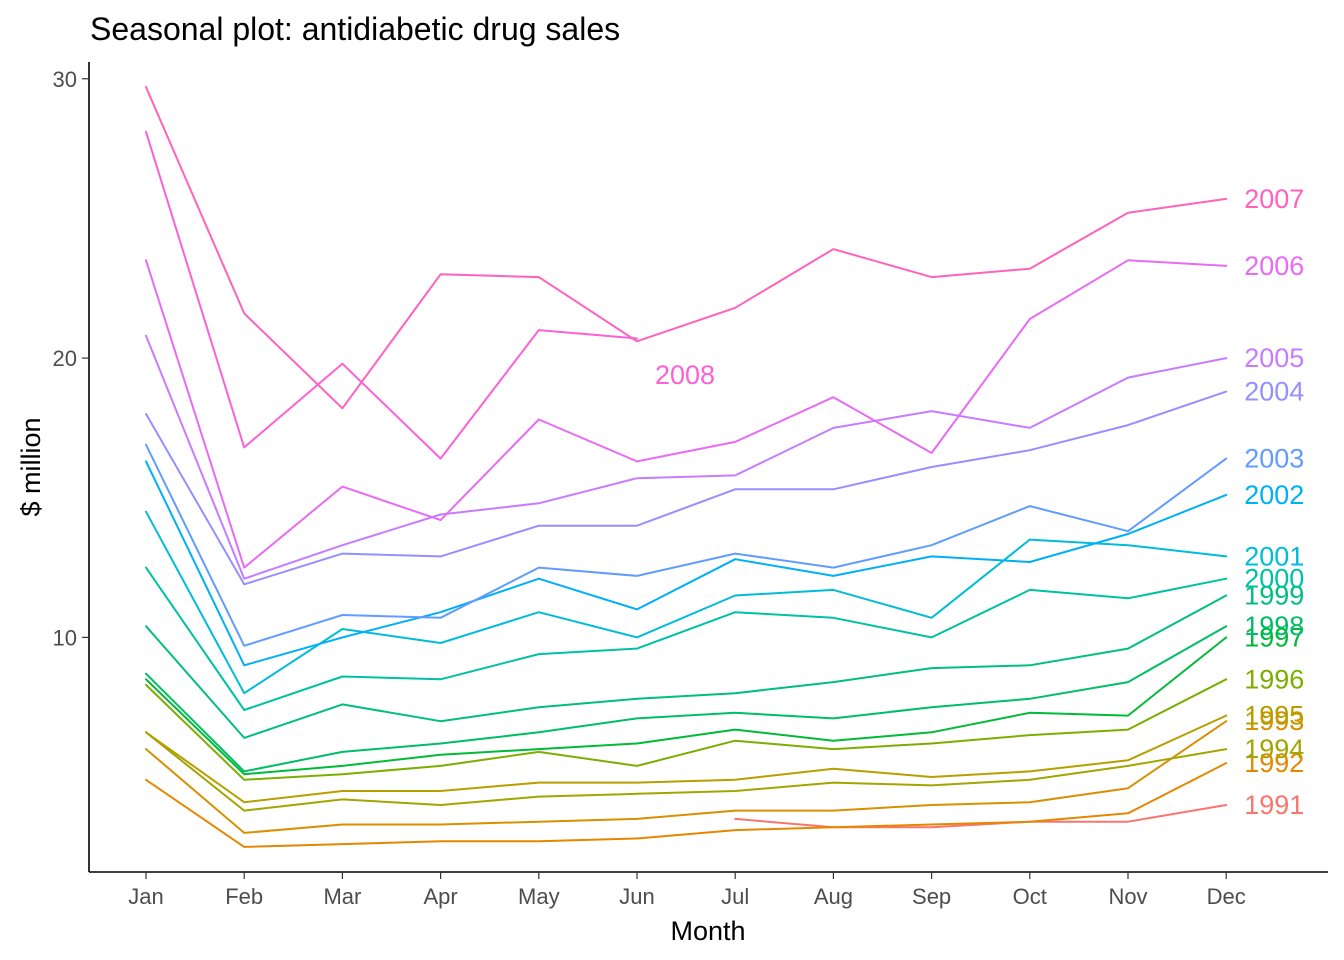 The image size is (1344, 960). I want to click on year-label-1993: 1993, so click(1274, 721).